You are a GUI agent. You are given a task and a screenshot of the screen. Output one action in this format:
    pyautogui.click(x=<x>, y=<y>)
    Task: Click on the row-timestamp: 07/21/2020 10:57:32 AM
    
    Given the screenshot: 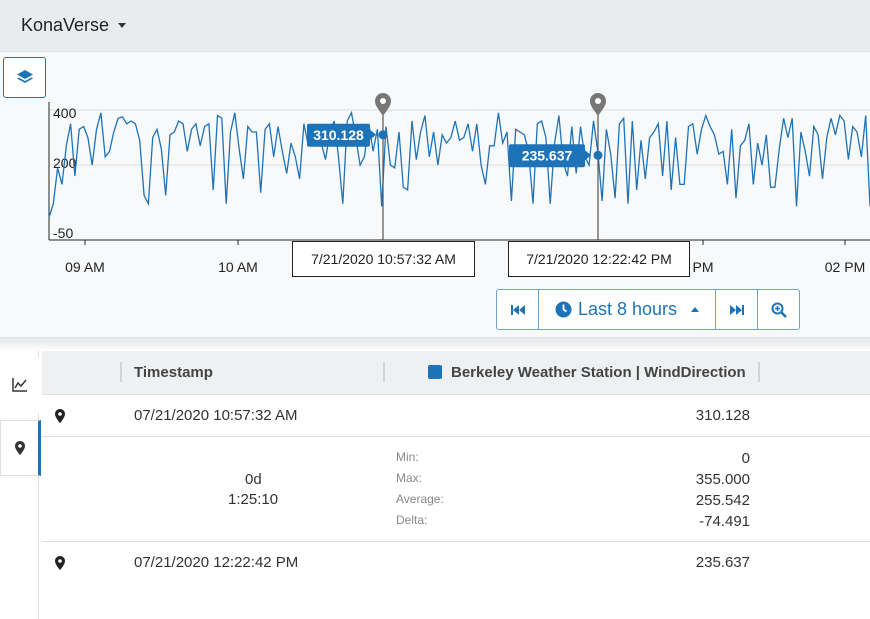 What is the action you would take?
    pyautogui.click(x=216, y=415)
    